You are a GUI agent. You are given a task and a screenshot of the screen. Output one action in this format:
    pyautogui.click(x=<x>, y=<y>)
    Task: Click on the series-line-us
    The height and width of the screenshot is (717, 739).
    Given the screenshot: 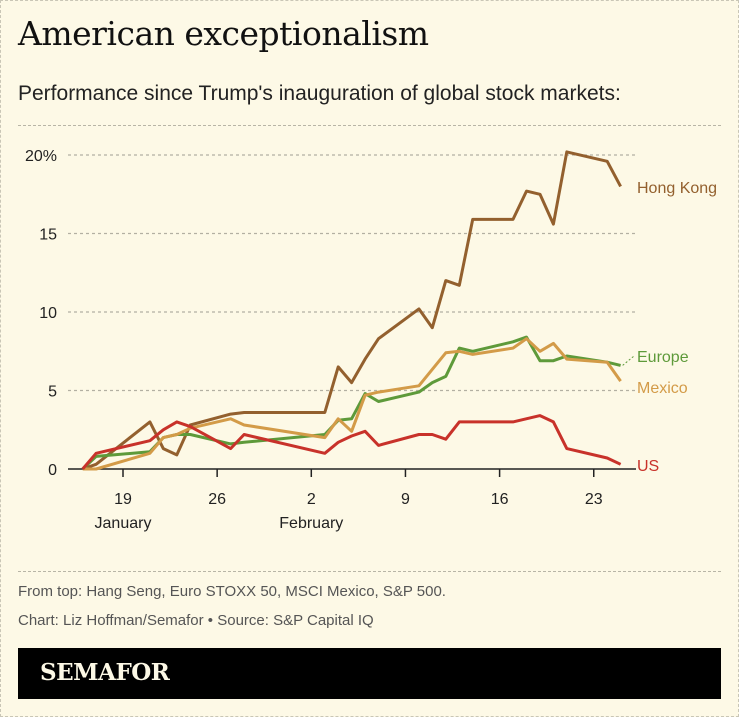 What is the action you would take?
    pyautogui.click(x=351, y=442)
    